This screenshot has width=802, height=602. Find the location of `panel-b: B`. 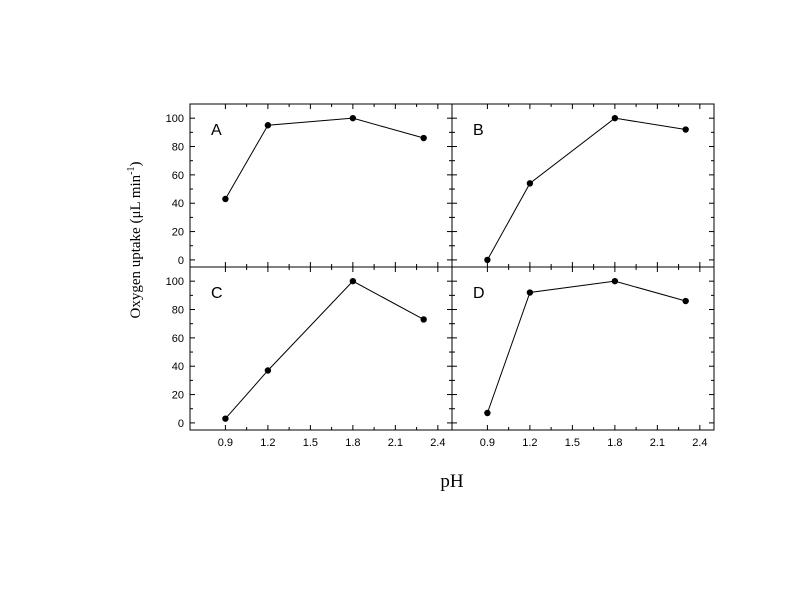

panel-b: B is located at coordinates (583, 185).